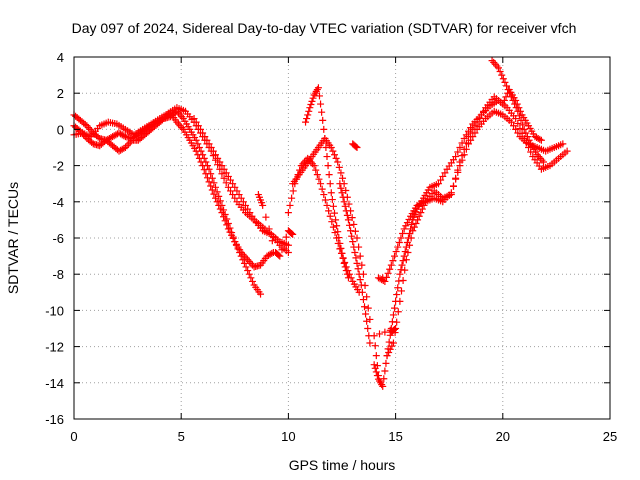 Image resolution: width=640 pixels, height=480 pixels. What do you see at coordinates (181, 436) in the screenshot?
I see `x-tick-label: 5` at bounding box center [181, 436].